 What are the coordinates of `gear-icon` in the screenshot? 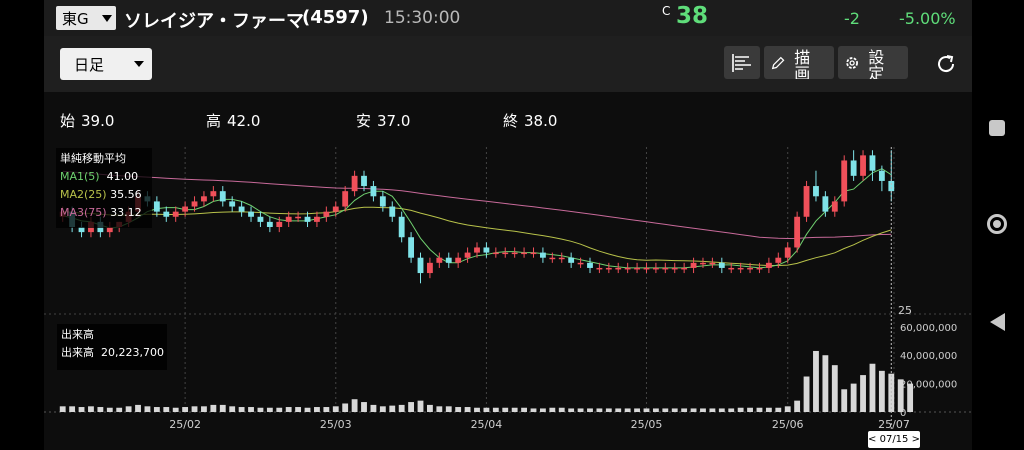 It's located at (852, 62).